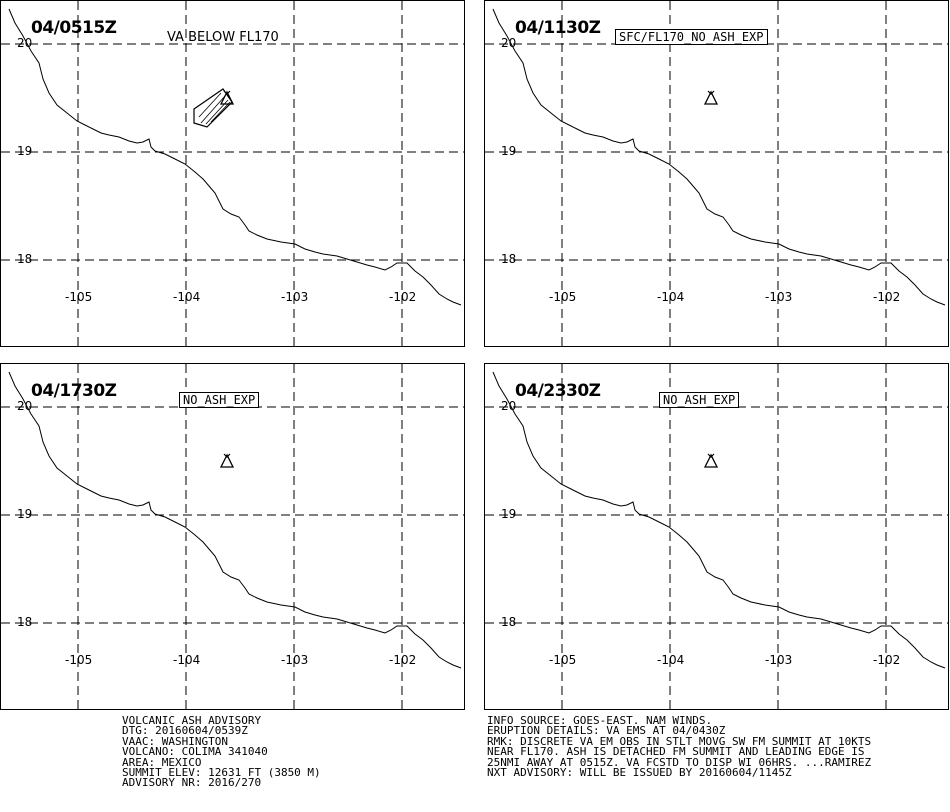  I want to click on advisory-line: VOLCANIC ASH ADVISORY, so click(192, 720).